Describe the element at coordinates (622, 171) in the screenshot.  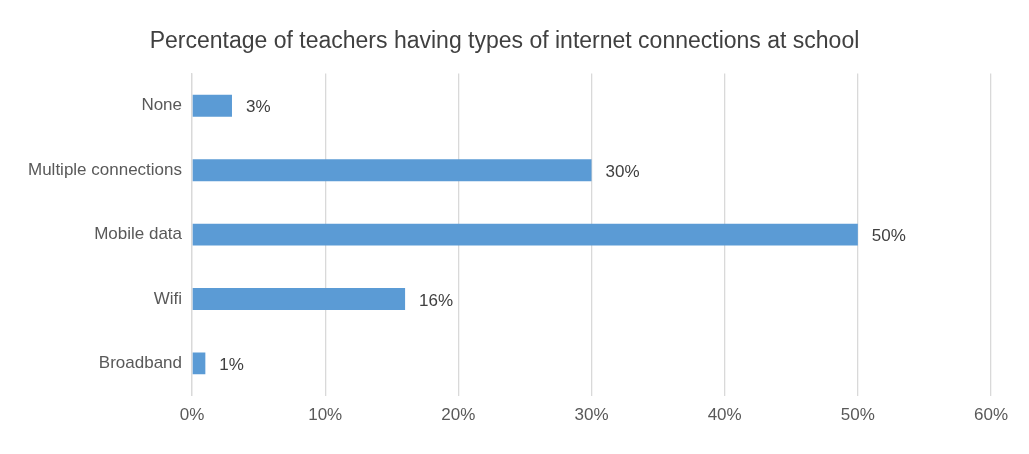
I see `data-label: 30%` at that location.